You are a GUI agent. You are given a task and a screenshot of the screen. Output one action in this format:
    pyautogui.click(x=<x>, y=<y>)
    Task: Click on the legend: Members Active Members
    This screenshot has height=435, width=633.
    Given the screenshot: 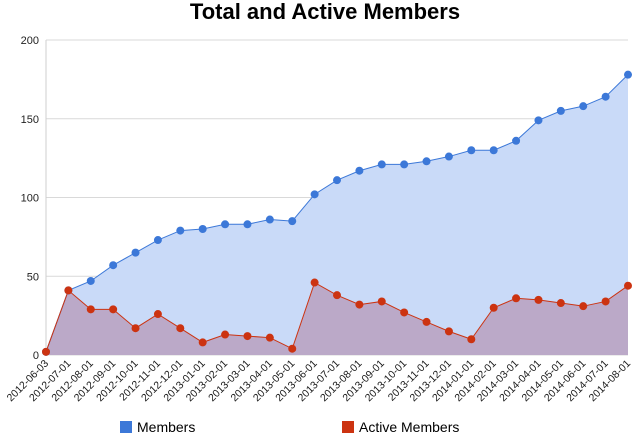 What is the action you would take?
    pyautogui.click(x=289, y=427)
    